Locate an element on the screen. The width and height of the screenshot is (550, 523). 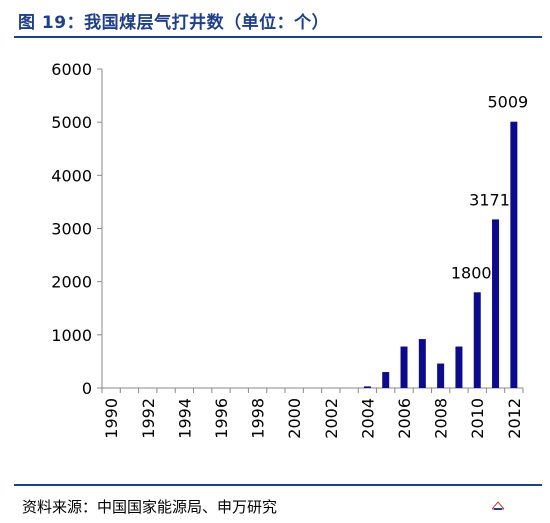
y-tick-label: 4000 is located at coordinates (71, 175).